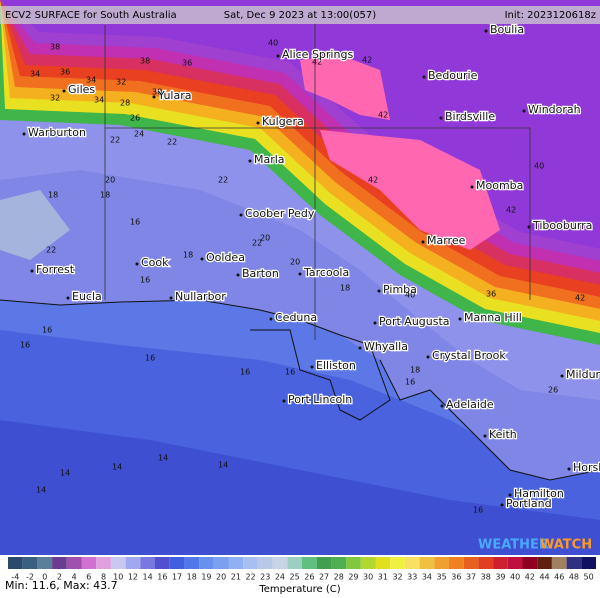  What do you see at coordinates (283, 121) in the screenshot?
I see `place-label: Kulgera` at bounding box center [283, 121].